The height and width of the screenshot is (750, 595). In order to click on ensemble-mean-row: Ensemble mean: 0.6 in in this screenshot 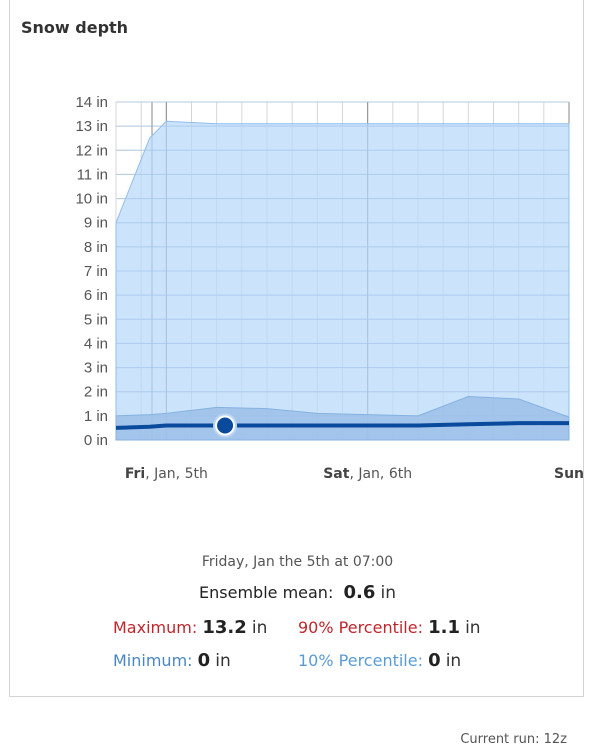, I will do `click(297, 592)`.